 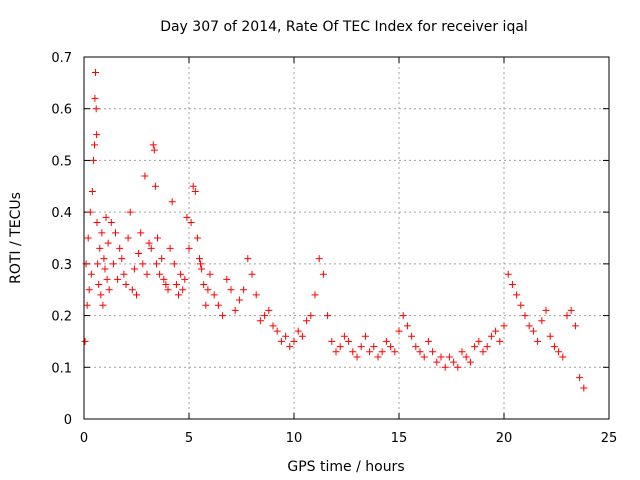 I want to click on x-axis-label: GPS time / hours, so click(x=345, y=467).